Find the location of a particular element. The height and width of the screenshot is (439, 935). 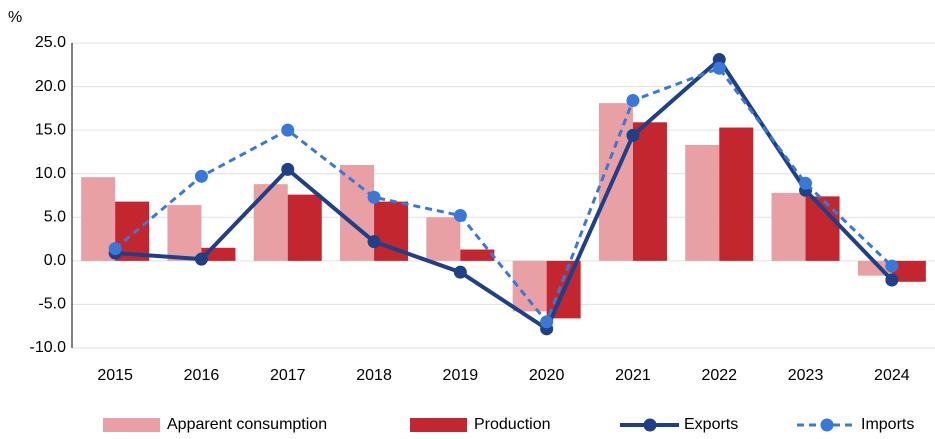

x-tick-label: 2017 is located at coordinates (288, 375).